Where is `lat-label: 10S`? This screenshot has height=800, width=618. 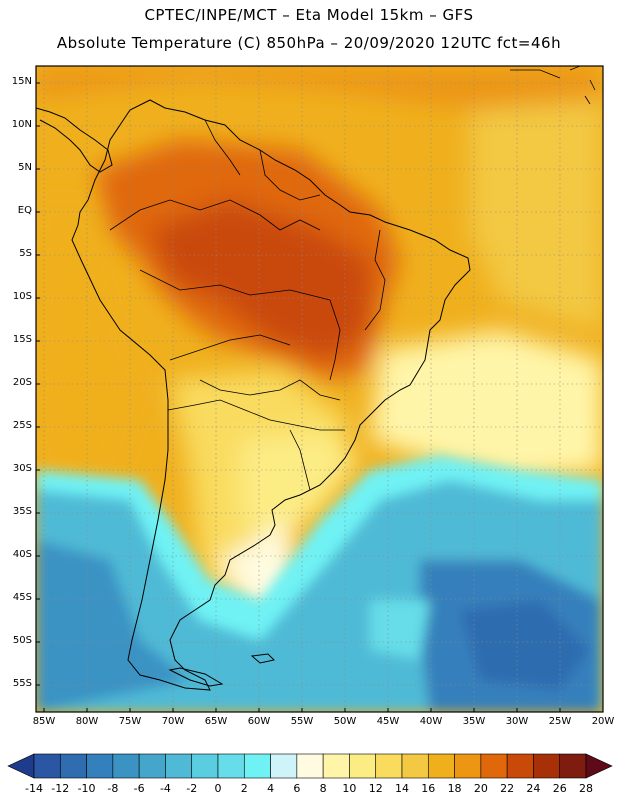 lat-label: 10S is located at coordinates (22, 296).